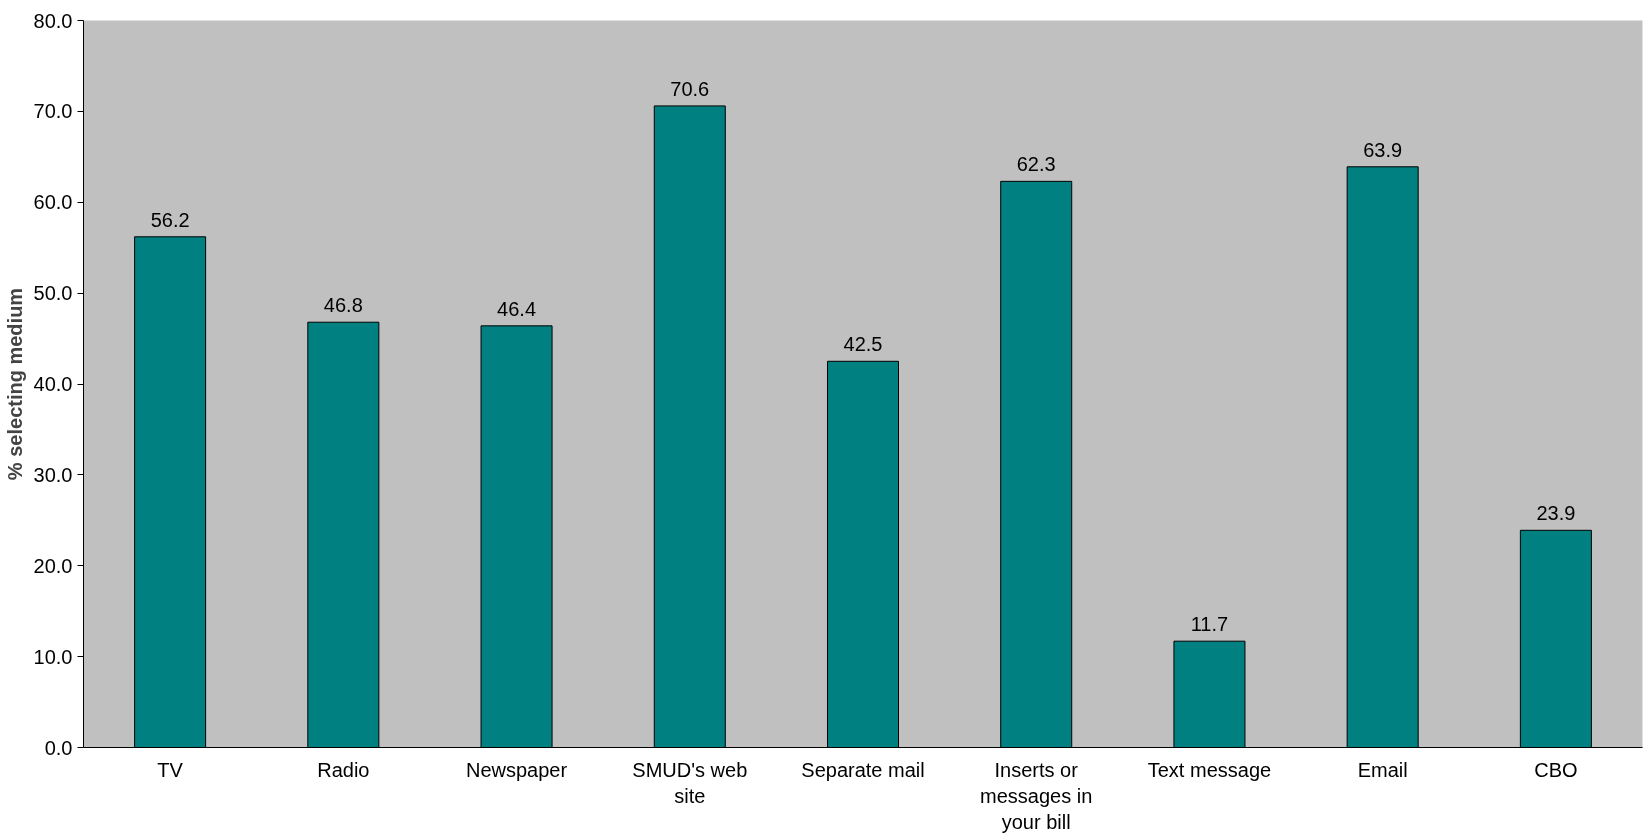 The image size is (1652, 836). What do you see at coordinates (1209, 624) in the screenshot?
I see `data-label: 11.7` at bounding box center [1209, 624].